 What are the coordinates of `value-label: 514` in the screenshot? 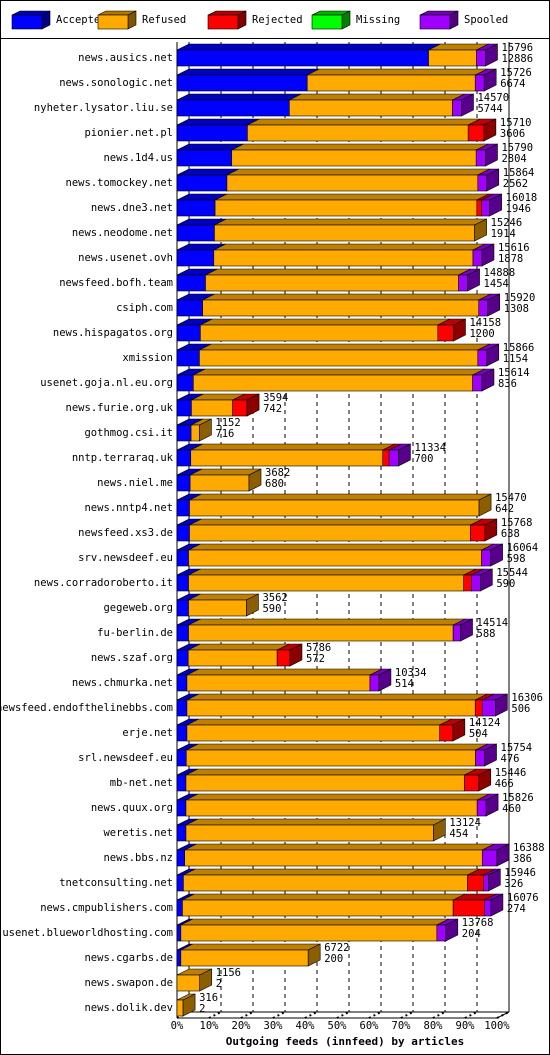 It's located at (404, 684).